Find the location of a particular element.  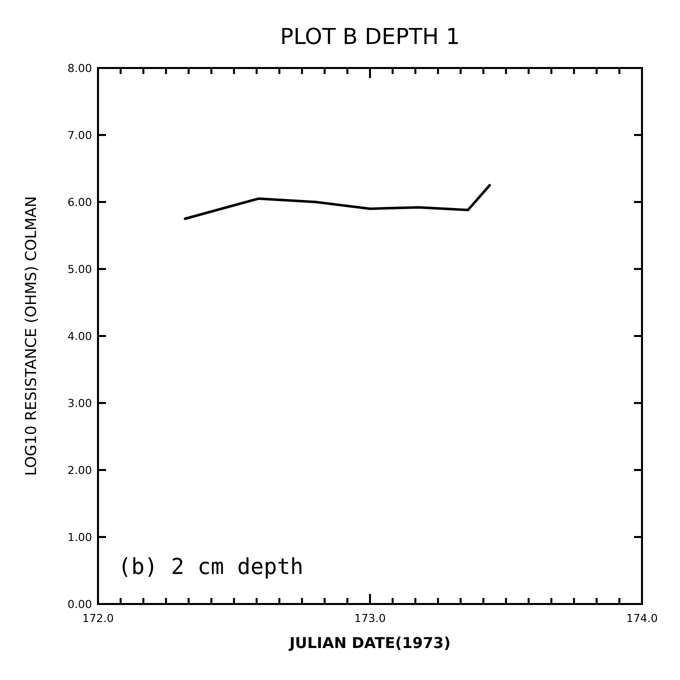

y-tick-label: 6.00 is located at coordinates (80, 202).